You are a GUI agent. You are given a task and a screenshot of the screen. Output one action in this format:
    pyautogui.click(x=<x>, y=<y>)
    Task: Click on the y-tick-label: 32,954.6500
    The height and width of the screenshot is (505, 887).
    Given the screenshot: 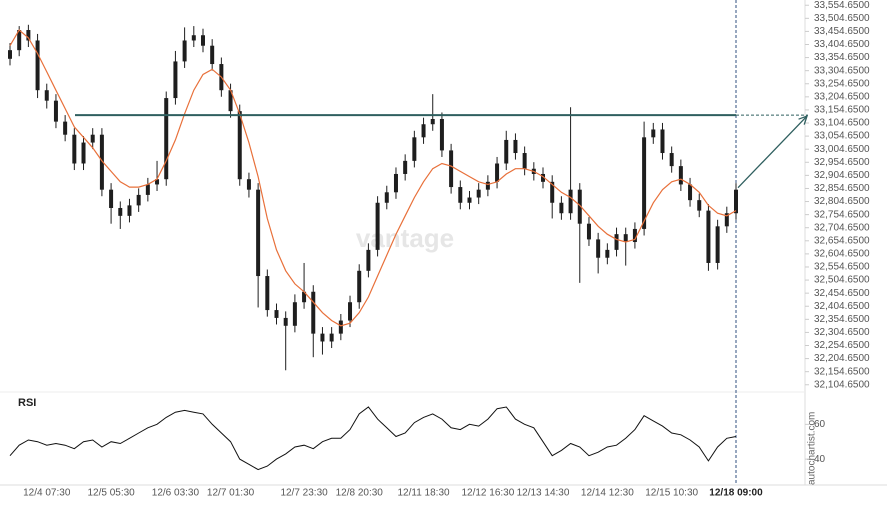 What is the action you would take?
    pyautogui.click(x=842, y=162)
    